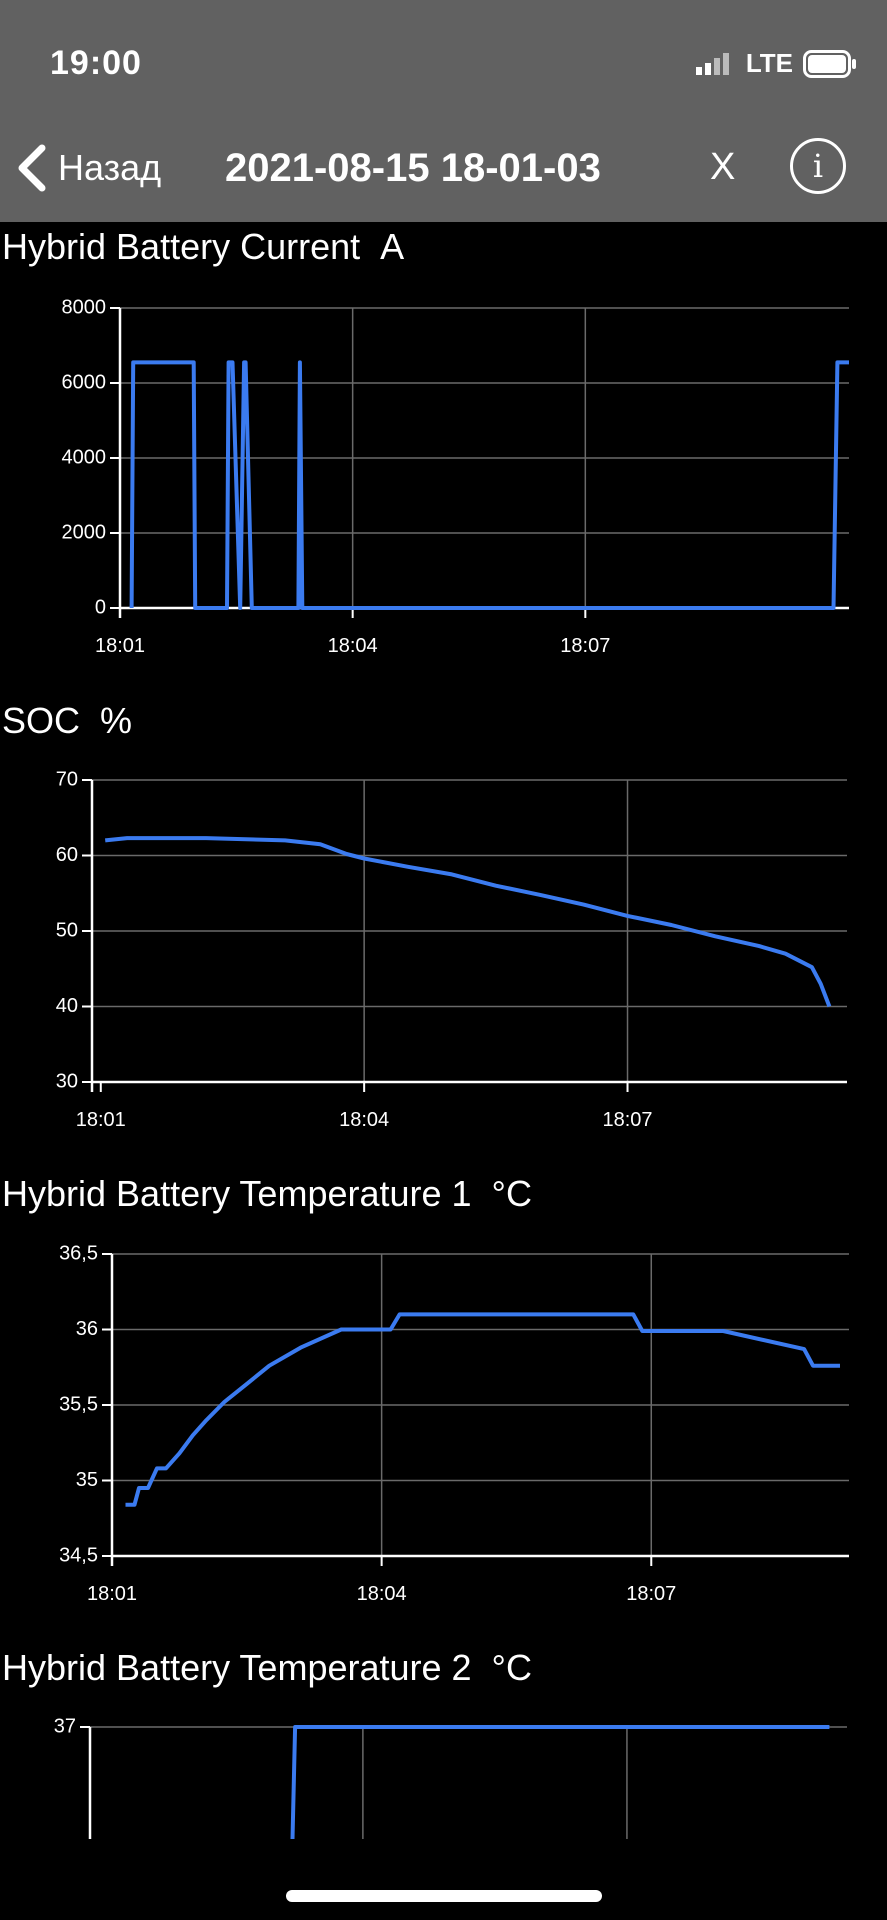 The image size is (887, 1920). Describe the element at coordinates (84, 307) in the screenshot. I see `y-tick-label: 8000` at that location.